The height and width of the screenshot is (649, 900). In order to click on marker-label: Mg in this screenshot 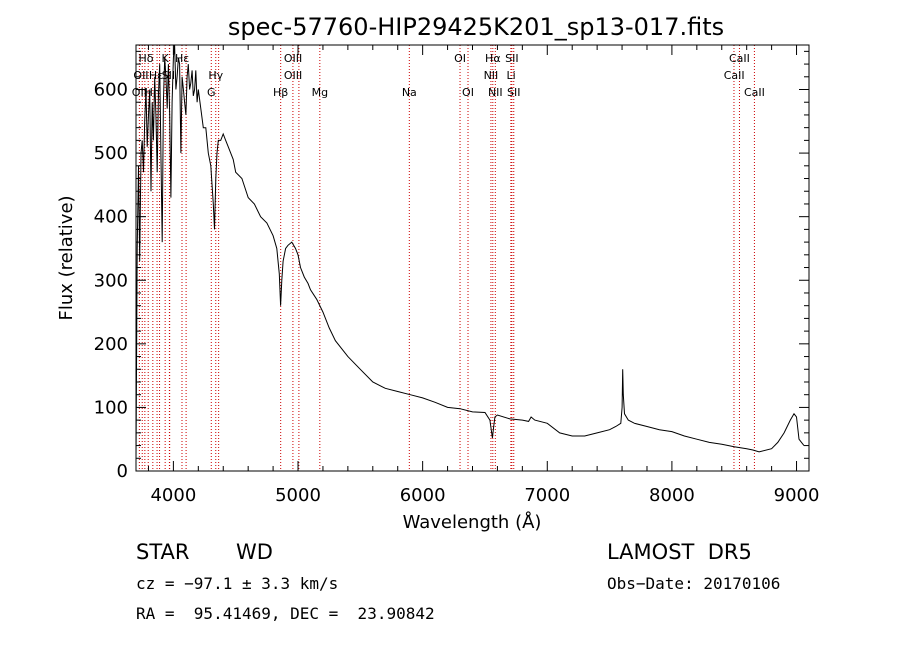, I will do `click(320, 92)`.